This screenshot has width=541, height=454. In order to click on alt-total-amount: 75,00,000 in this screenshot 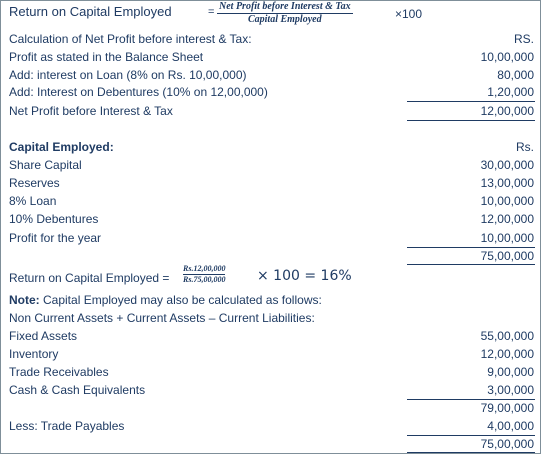, I will do `click(507, 444)`.